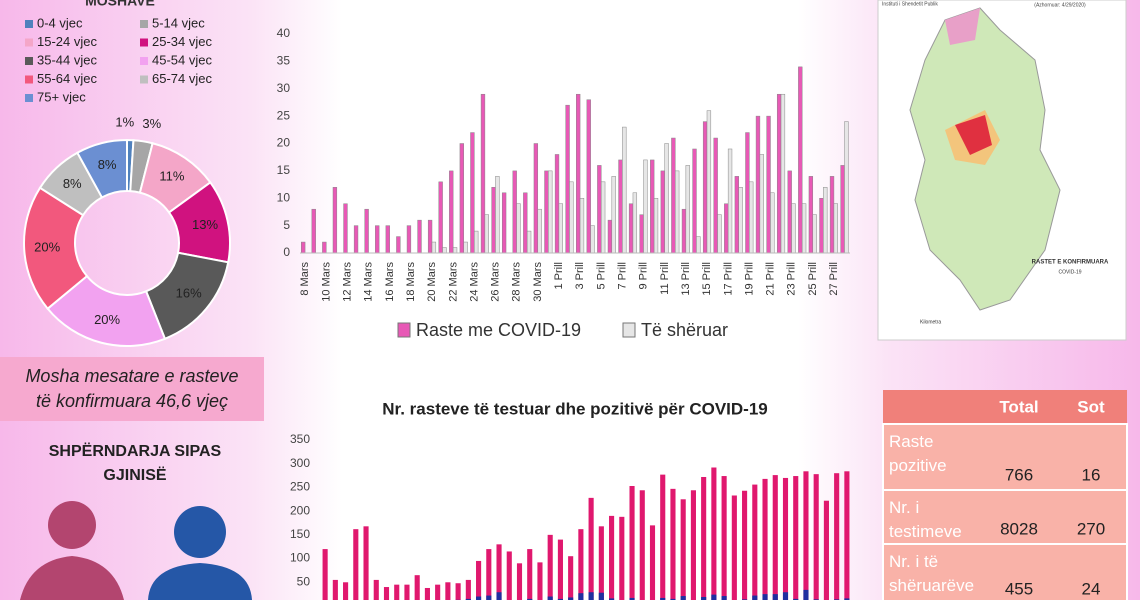 This screenshot has width=1140, height=600. What do you see at coordinates (474, 282) in the screenshot?
I see `x-tick-label: 24 Mars` at bounding box center [474, 282].